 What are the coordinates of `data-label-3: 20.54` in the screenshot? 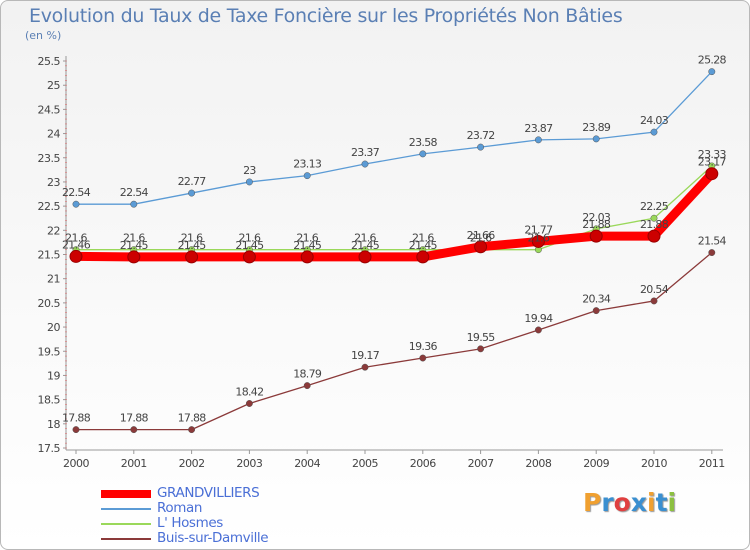 It's located at (654, 289).